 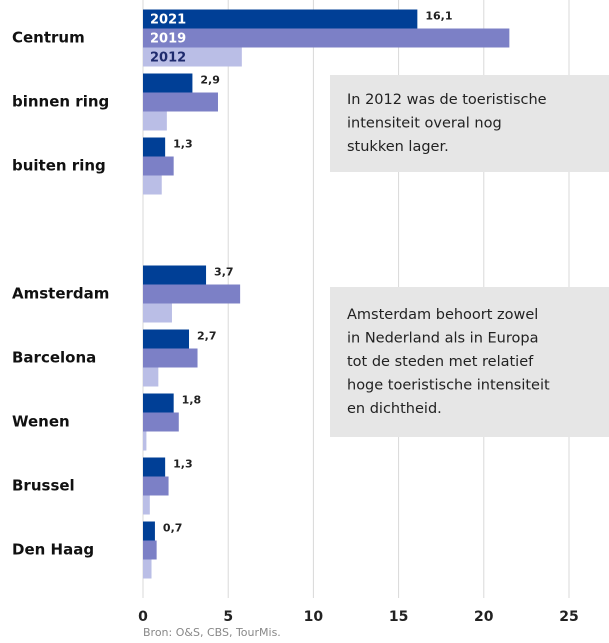 What do you see at coordinates (394, 409) in the screenshot?
I see `annotation-text: en dichtheid.` at bounding box center [394, 409].